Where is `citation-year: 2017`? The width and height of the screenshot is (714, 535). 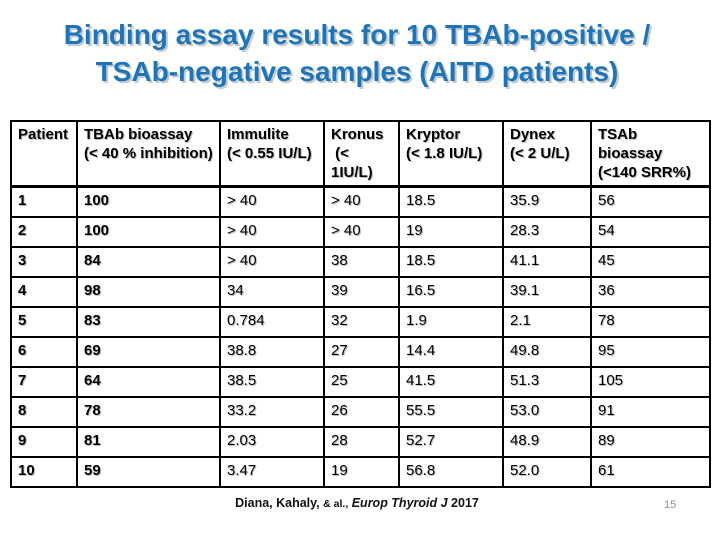
citation-year: 2017 is located at coordinates (465, 503).